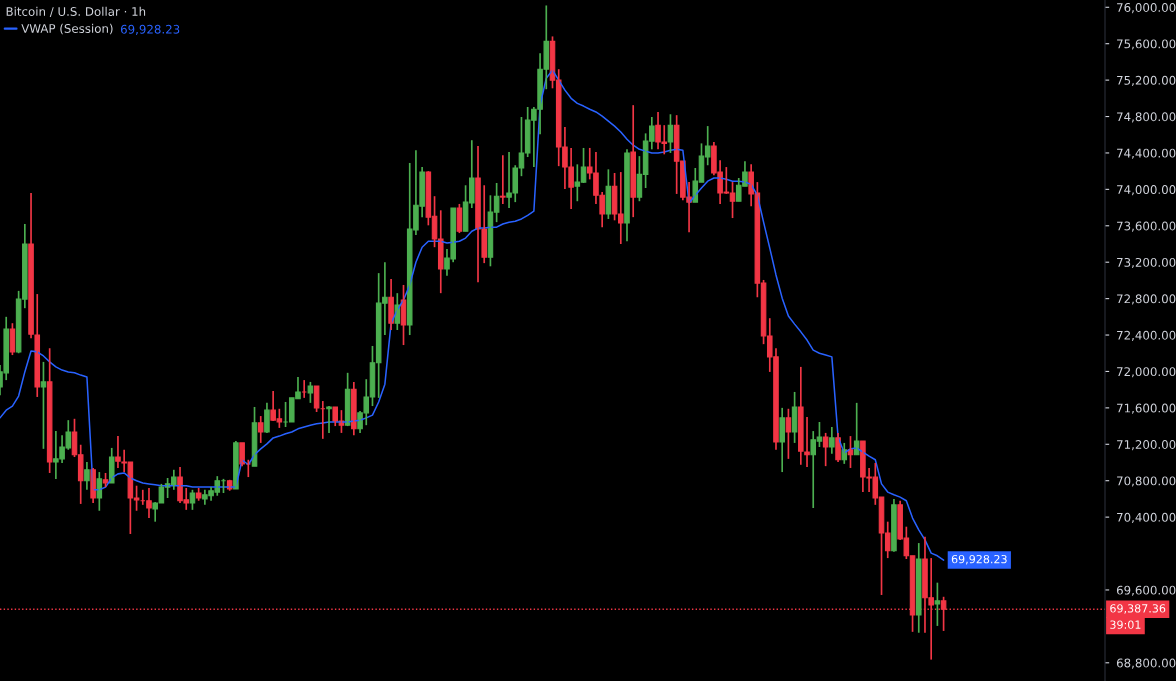 This screenshot has height=681, width=1176. I want to click on ref-line-label: 69,387.36, so click(1138, 609).